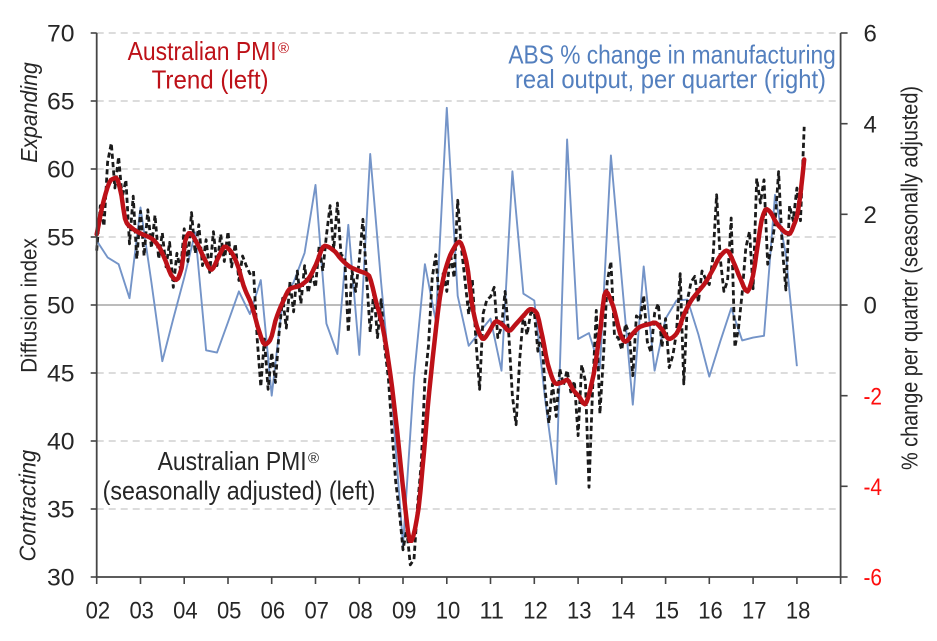  What do you see at coordinates (667, 610) in the screenshot?
I see `svg-text: 15` at bounding box center [667, 610].